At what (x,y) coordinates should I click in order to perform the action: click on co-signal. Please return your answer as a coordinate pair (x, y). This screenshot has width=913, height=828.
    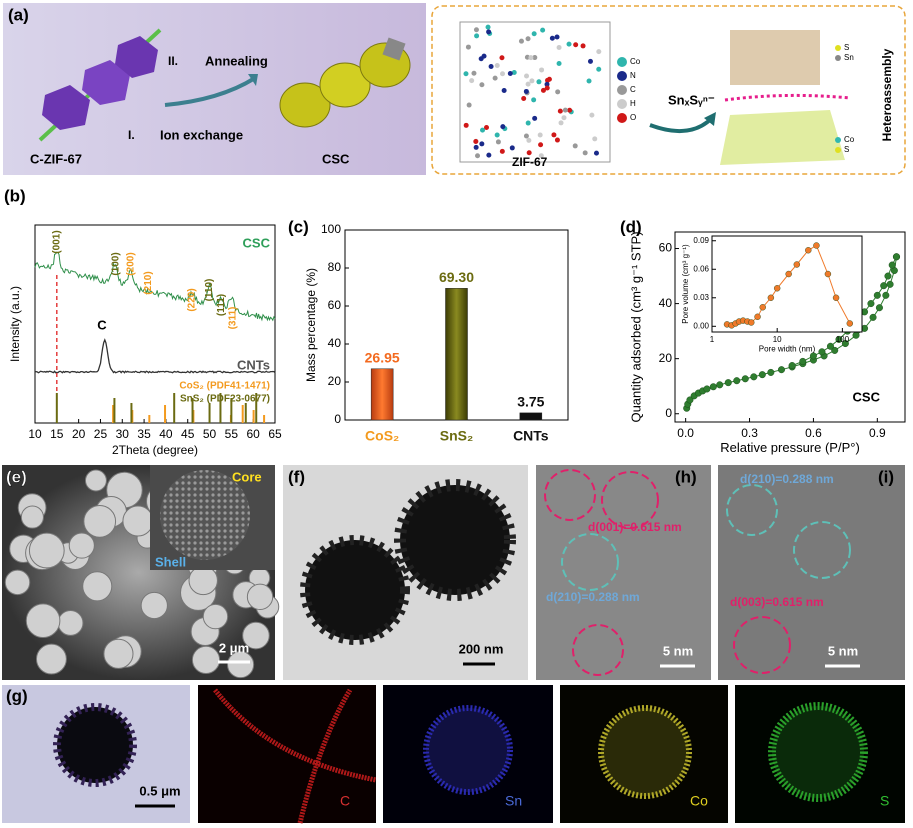
    Looking at the image, I should click on (645, 752).